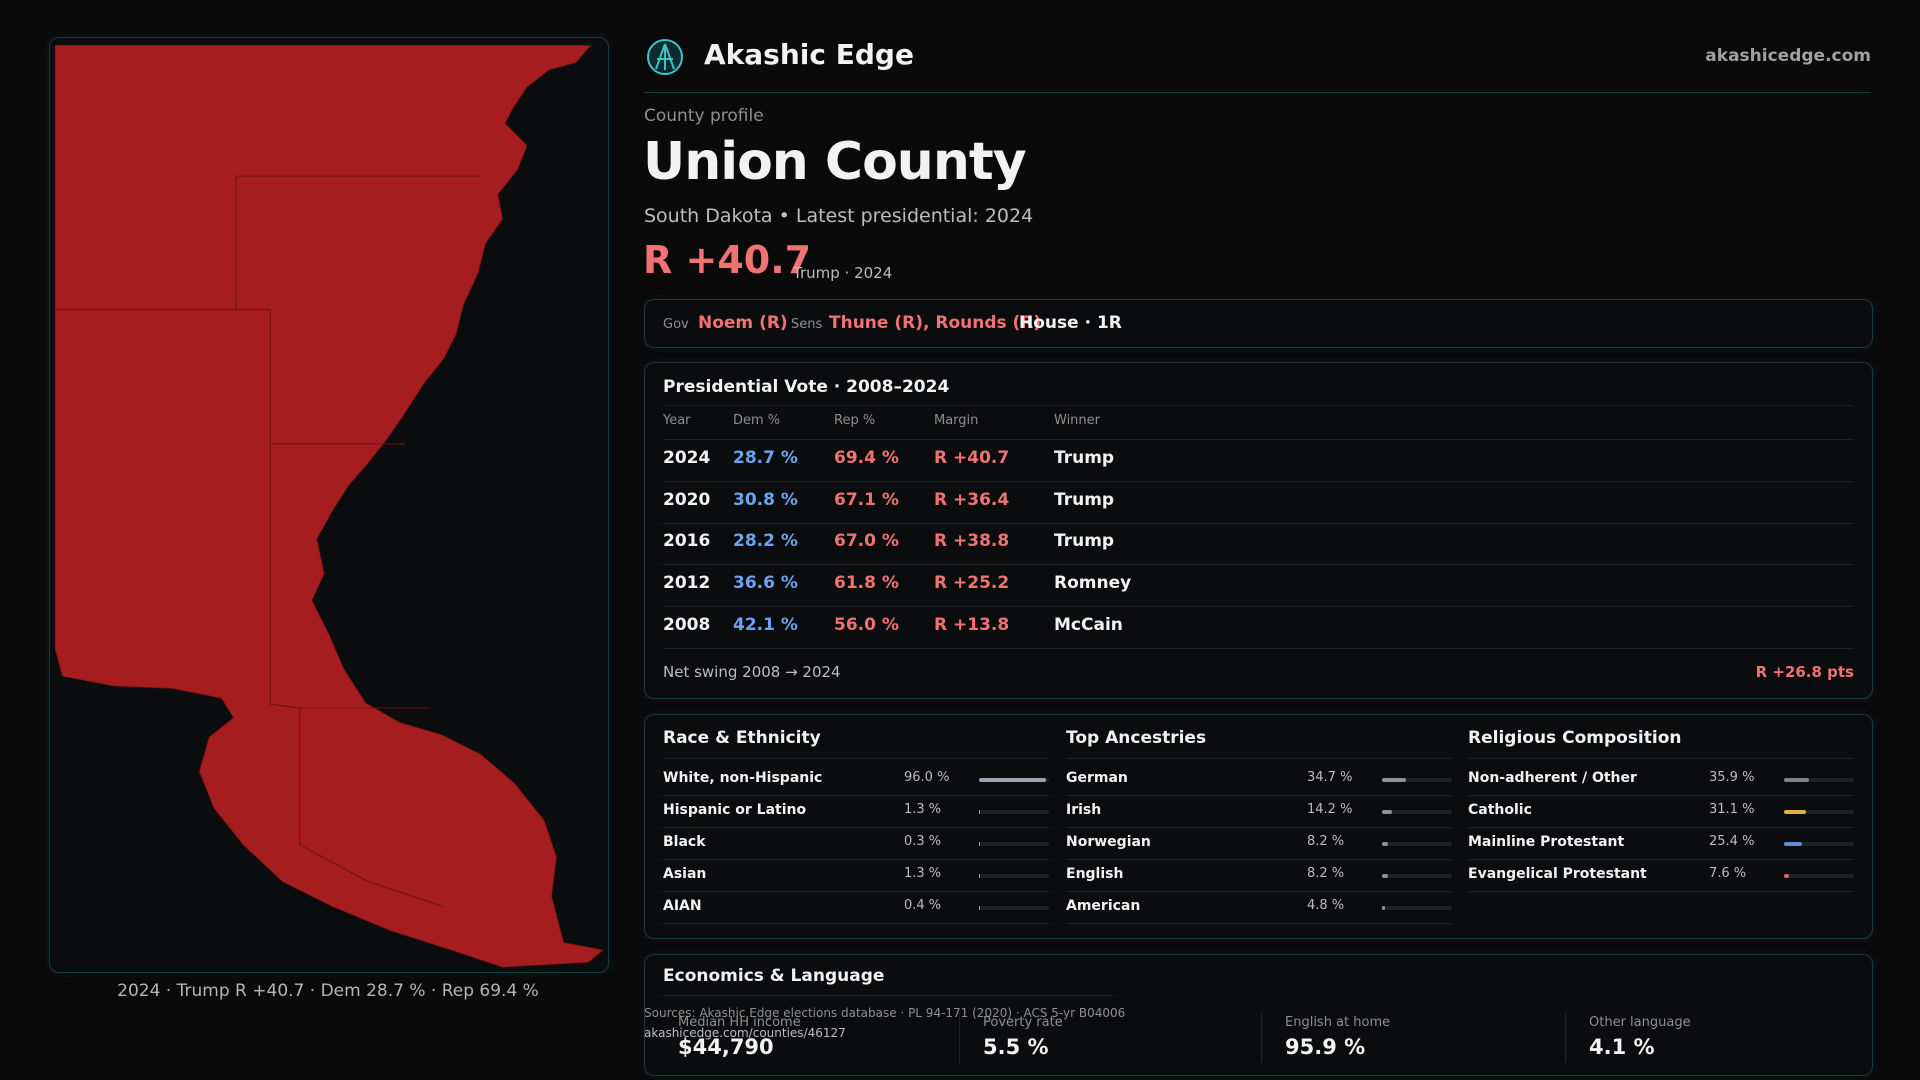  What do you see at coordinates (1016, 1047) in the screenshot?
I see `stat-value: 5.5 %` at bounding box center [1016, 1047].